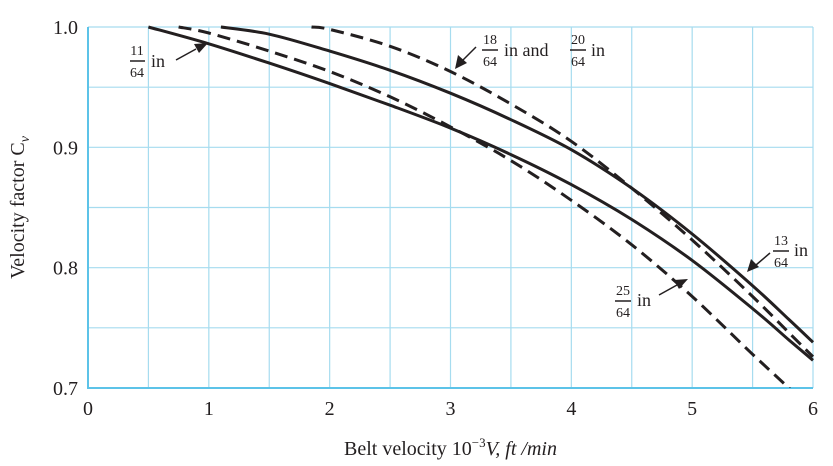 The image size is (833, 466). I want to click on x-tick-label: 2, so click(330, 409).